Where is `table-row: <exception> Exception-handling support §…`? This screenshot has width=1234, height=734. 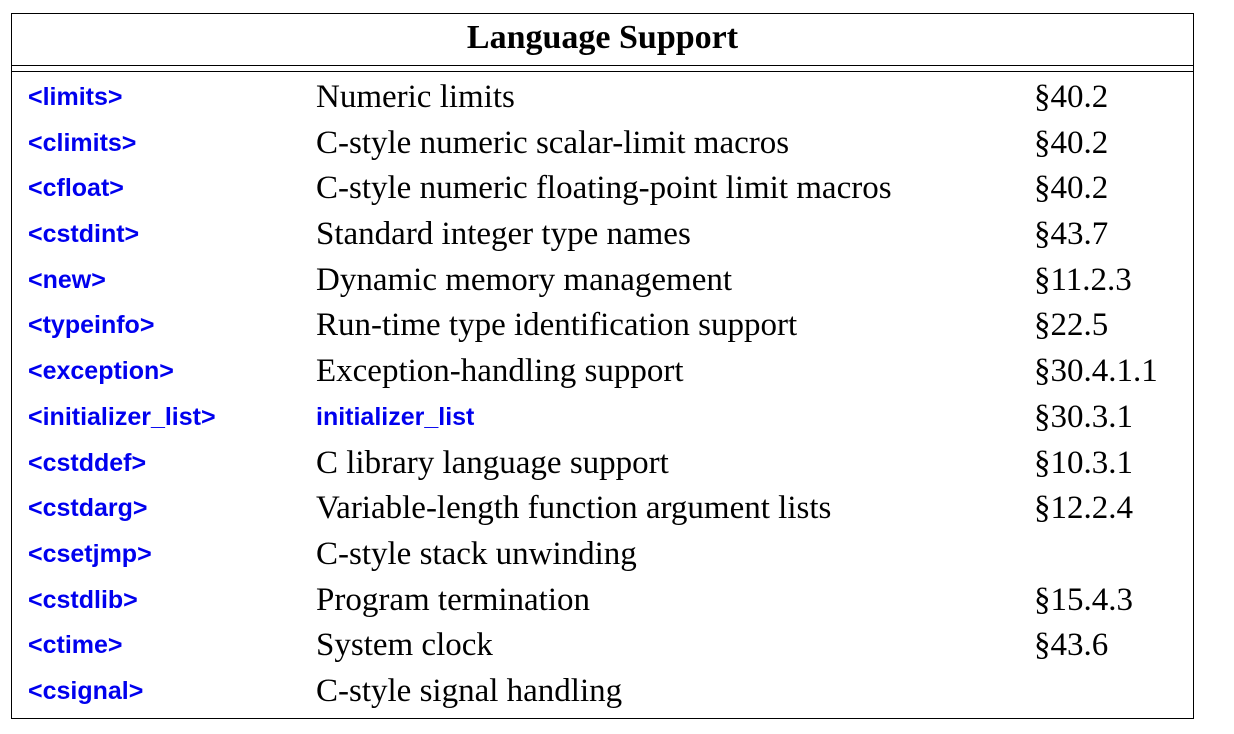
table-row: <exception> Exception-handling support §… is located at coordinates (602, 372).